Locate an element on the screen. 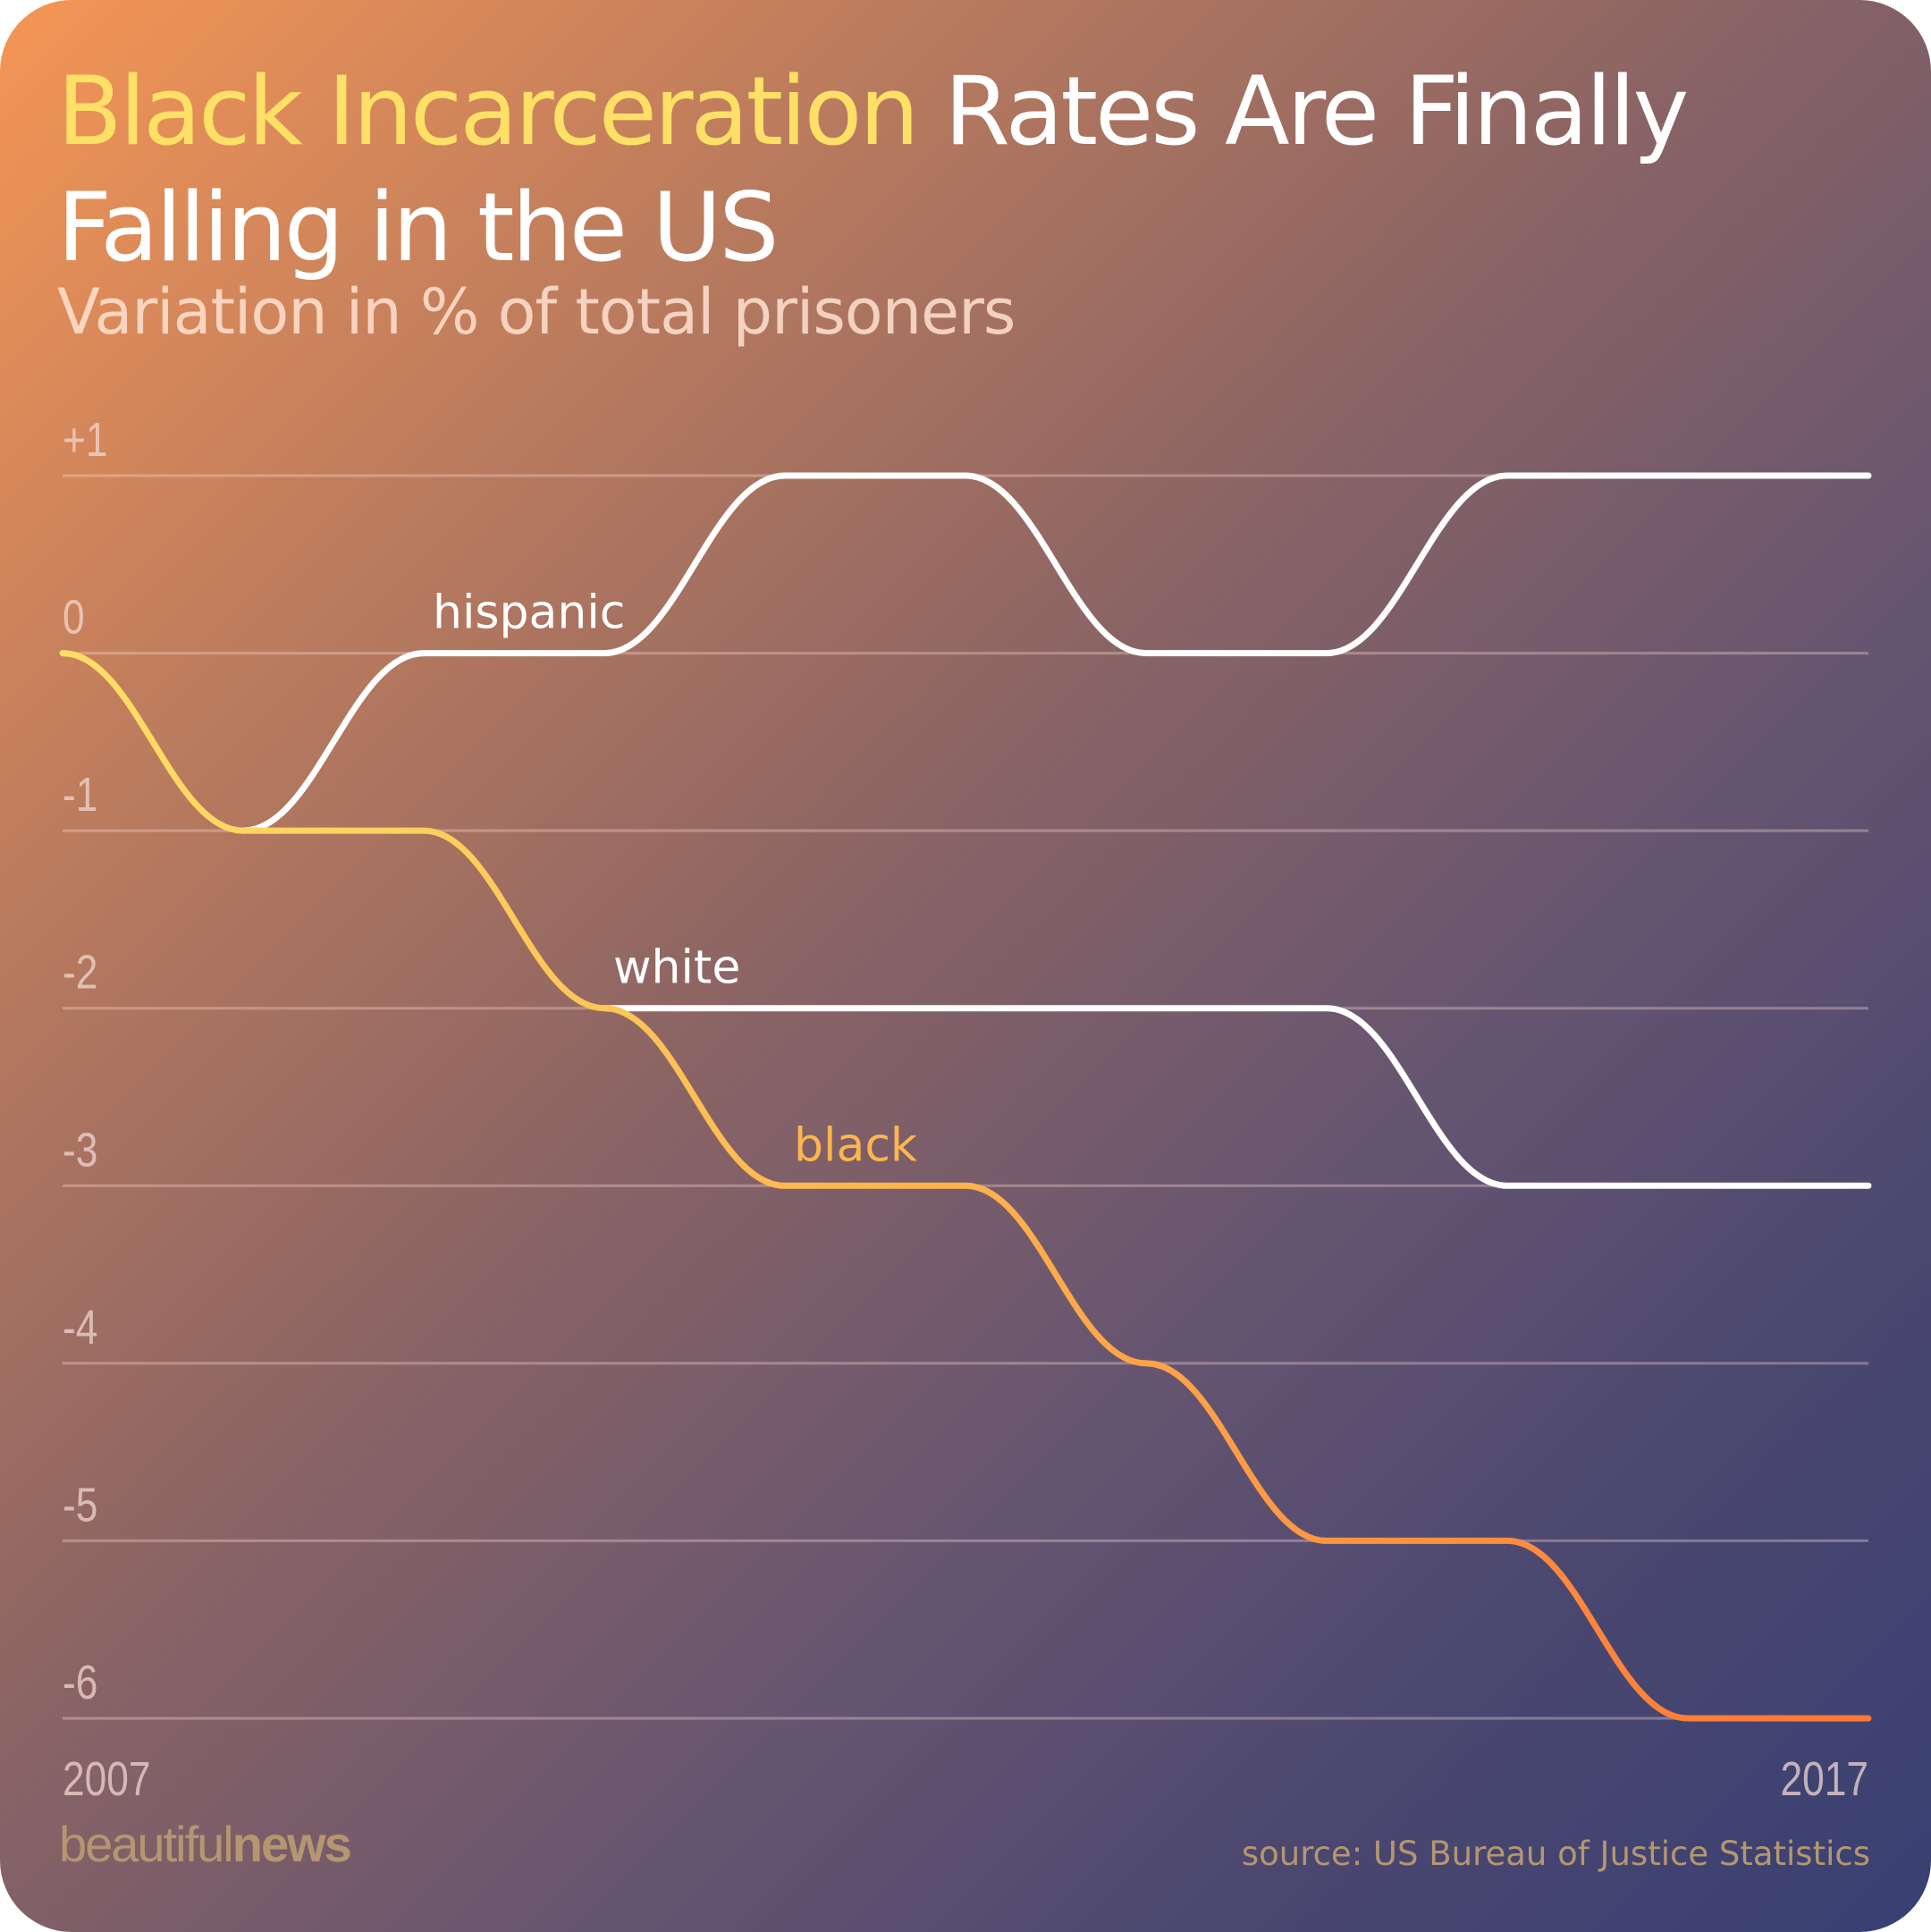  series-label-white: white is located at coordinates (676, 968).